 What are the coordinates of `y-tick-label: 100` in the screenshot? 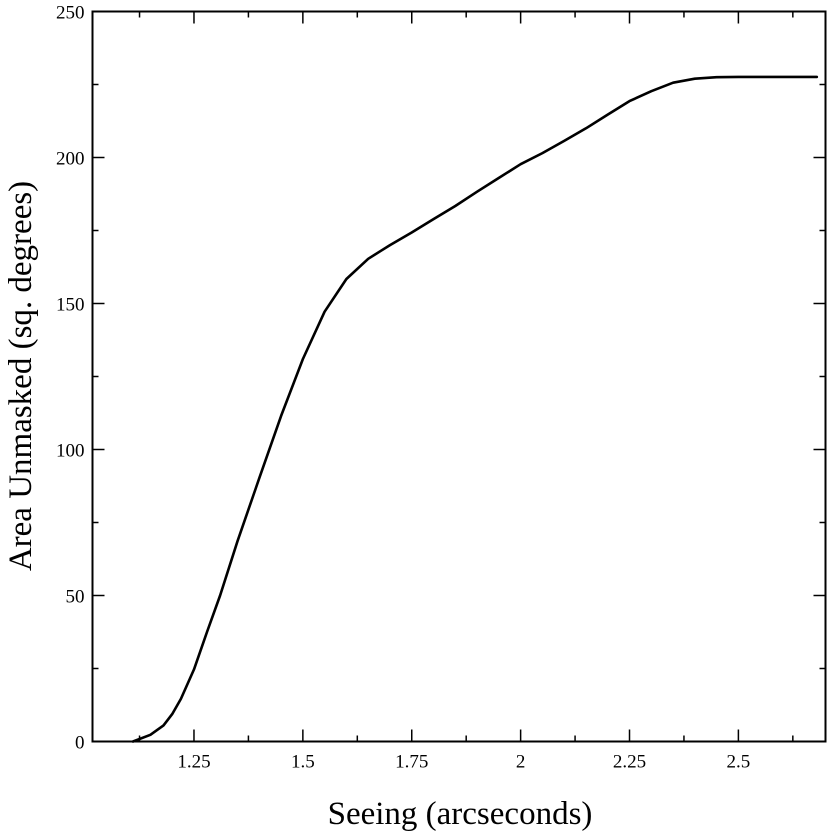 It's located at (70, 451).